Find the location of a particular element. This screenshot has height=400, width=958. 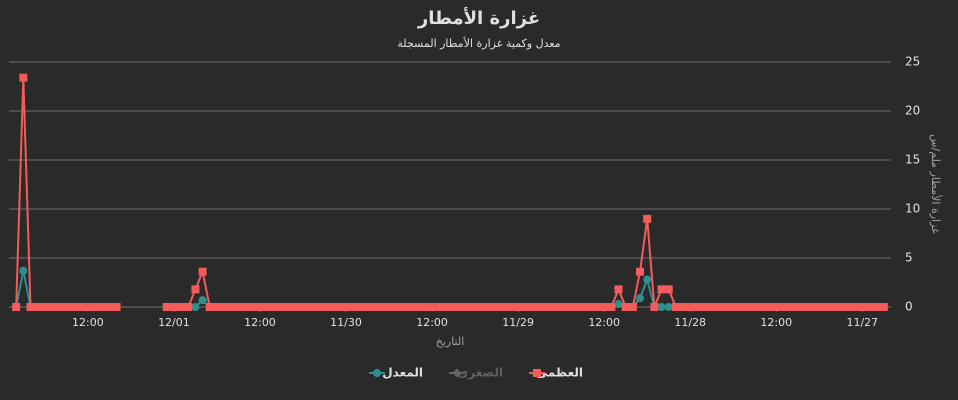

y-tick-label: 0 is located at coordinates (909, 307).